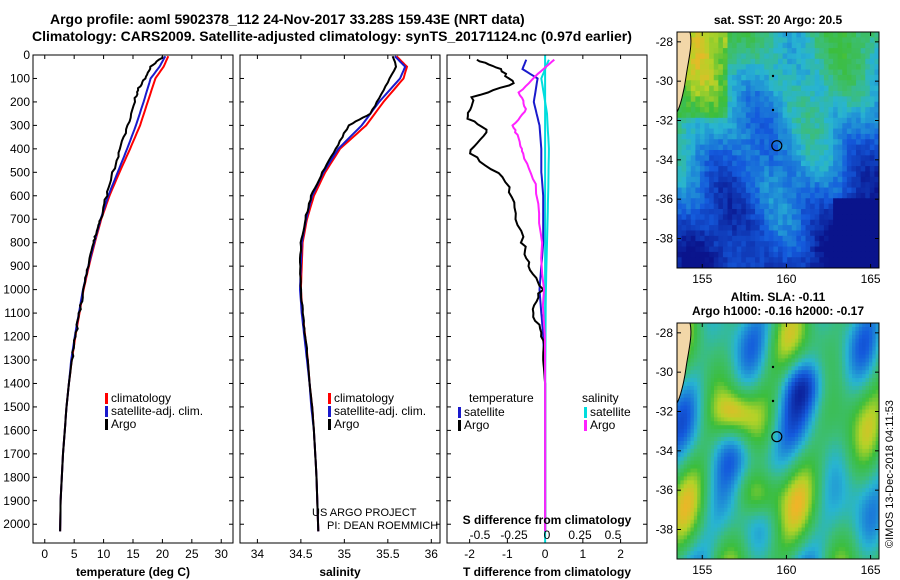  Describe the element at coordinates (773, 110) in the screenshot. I see `island` at that location.